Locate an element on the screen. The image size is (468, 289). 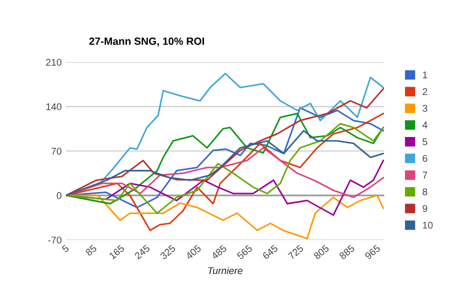
x-tick-label: 85 is located at coordinates (91, 250).